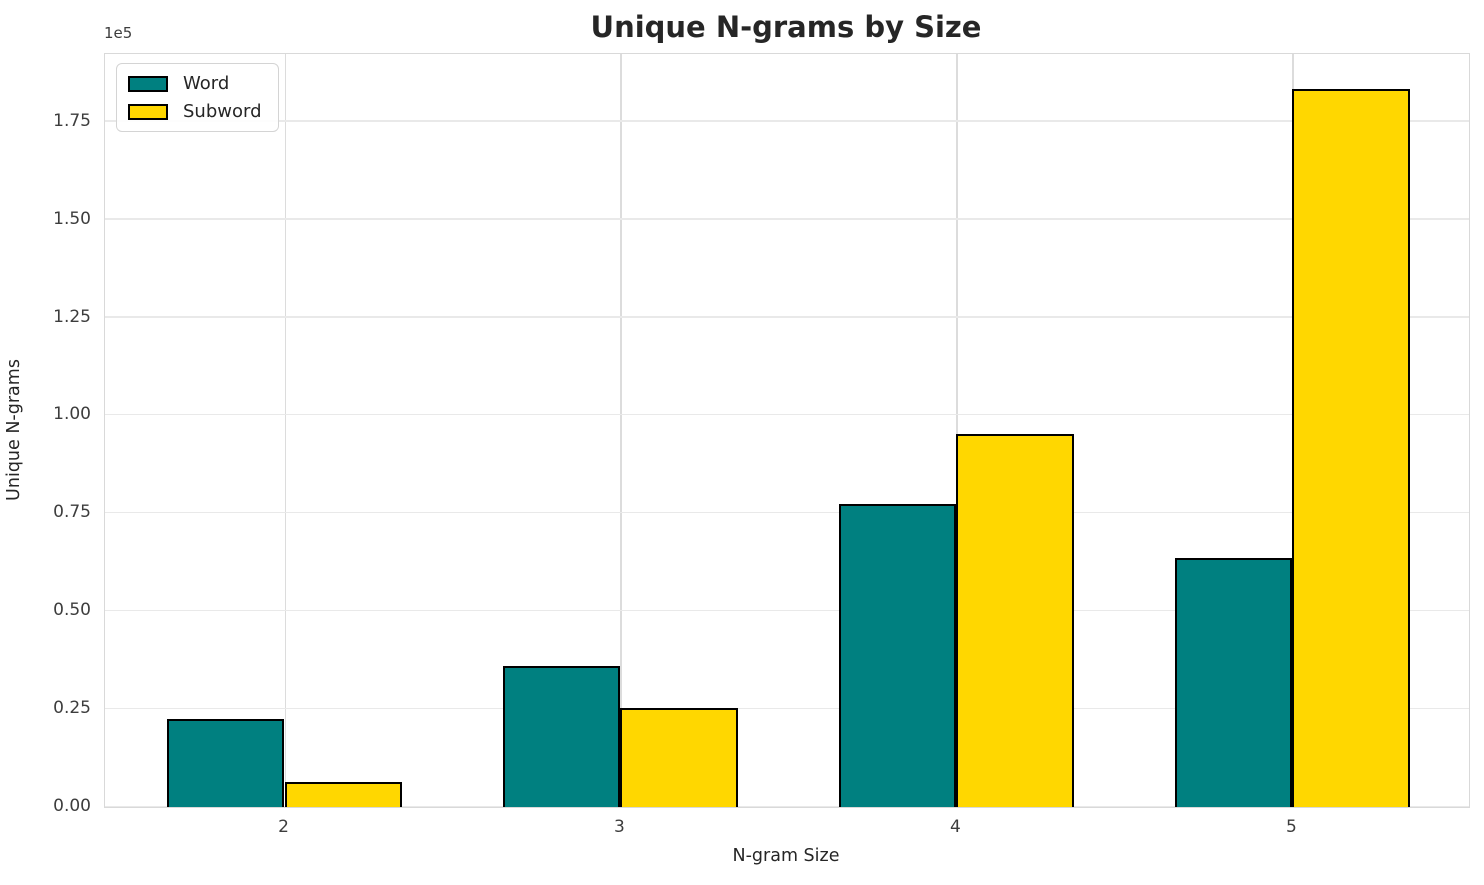 This screenshot has width=1484, height=885. Describe the element at coordinates (118, 33) in the screenshot. I see `y-axis-offset-text: 1e5` at that location.